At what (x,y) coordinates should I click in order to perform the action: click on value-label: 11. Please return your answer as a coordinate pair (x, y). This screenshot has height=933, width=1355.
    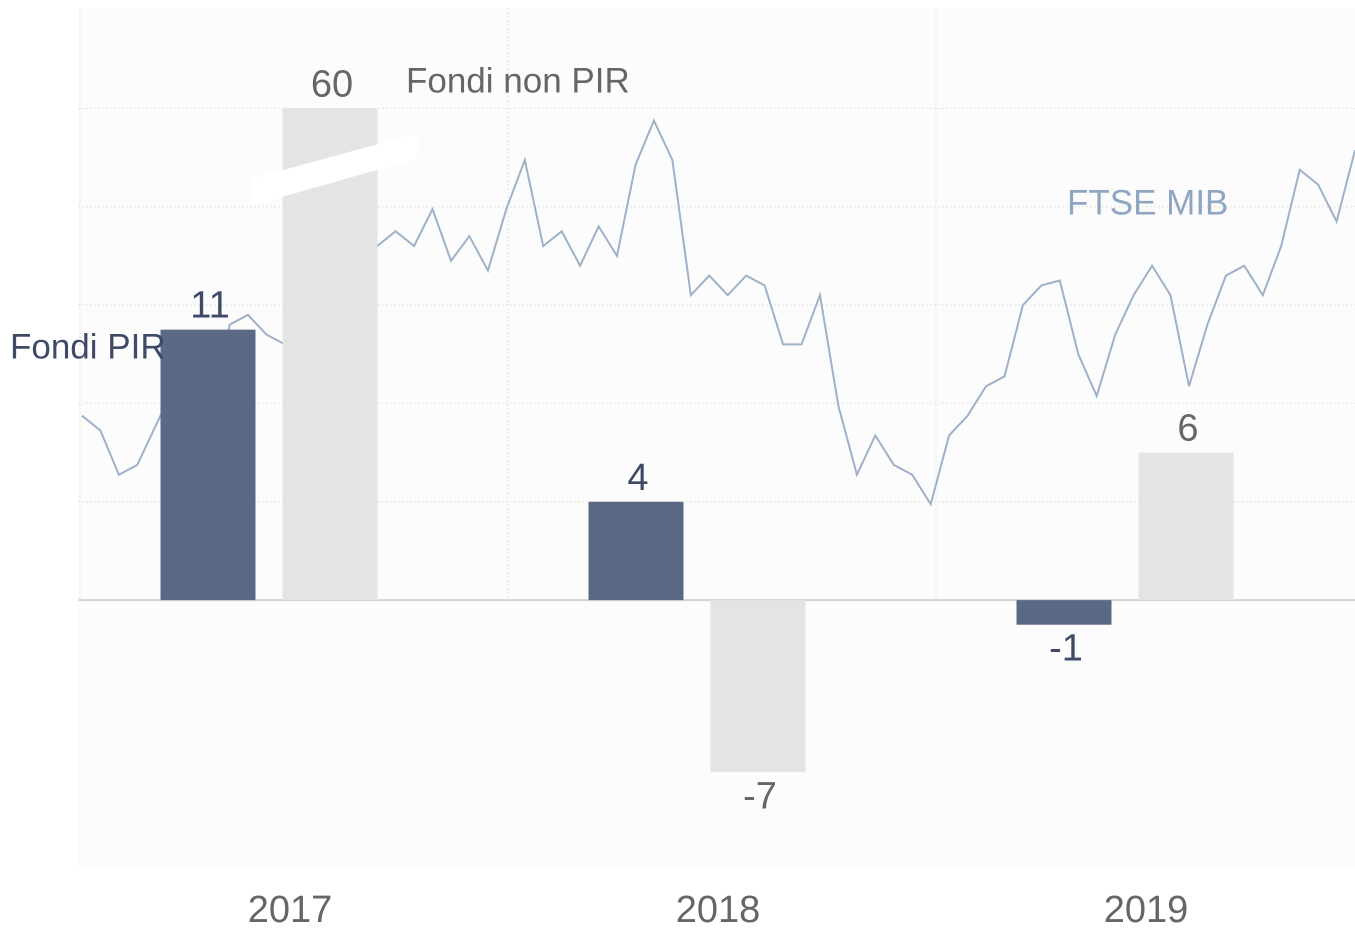
    Looking at the image, I should click on (209, 306).